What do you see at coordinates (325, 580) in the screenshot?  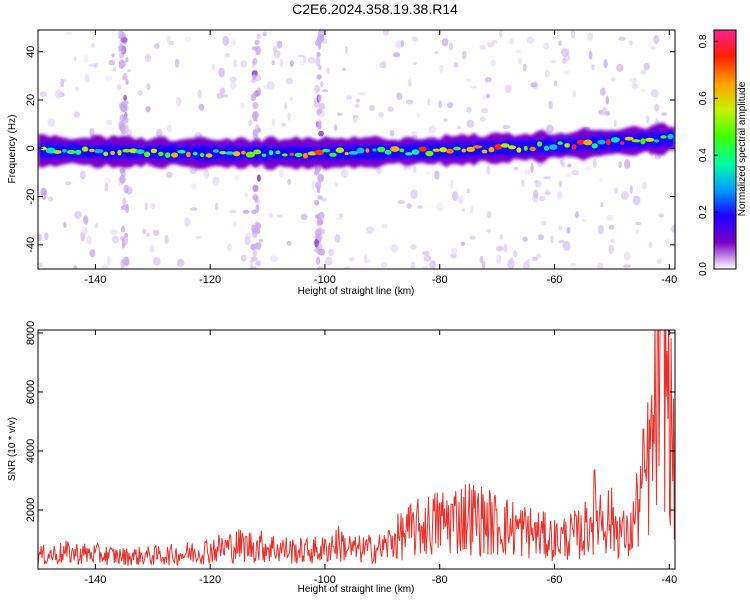 I see `x-tick-label: -100` at bounding box center [325, 580].